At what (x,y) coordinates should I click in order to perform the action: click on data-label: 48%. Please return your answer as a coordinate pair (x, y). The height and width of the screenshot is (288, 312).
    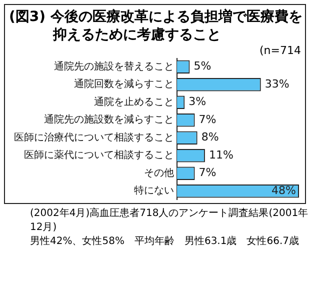
    Looking at the image, I should click on (284, 190).